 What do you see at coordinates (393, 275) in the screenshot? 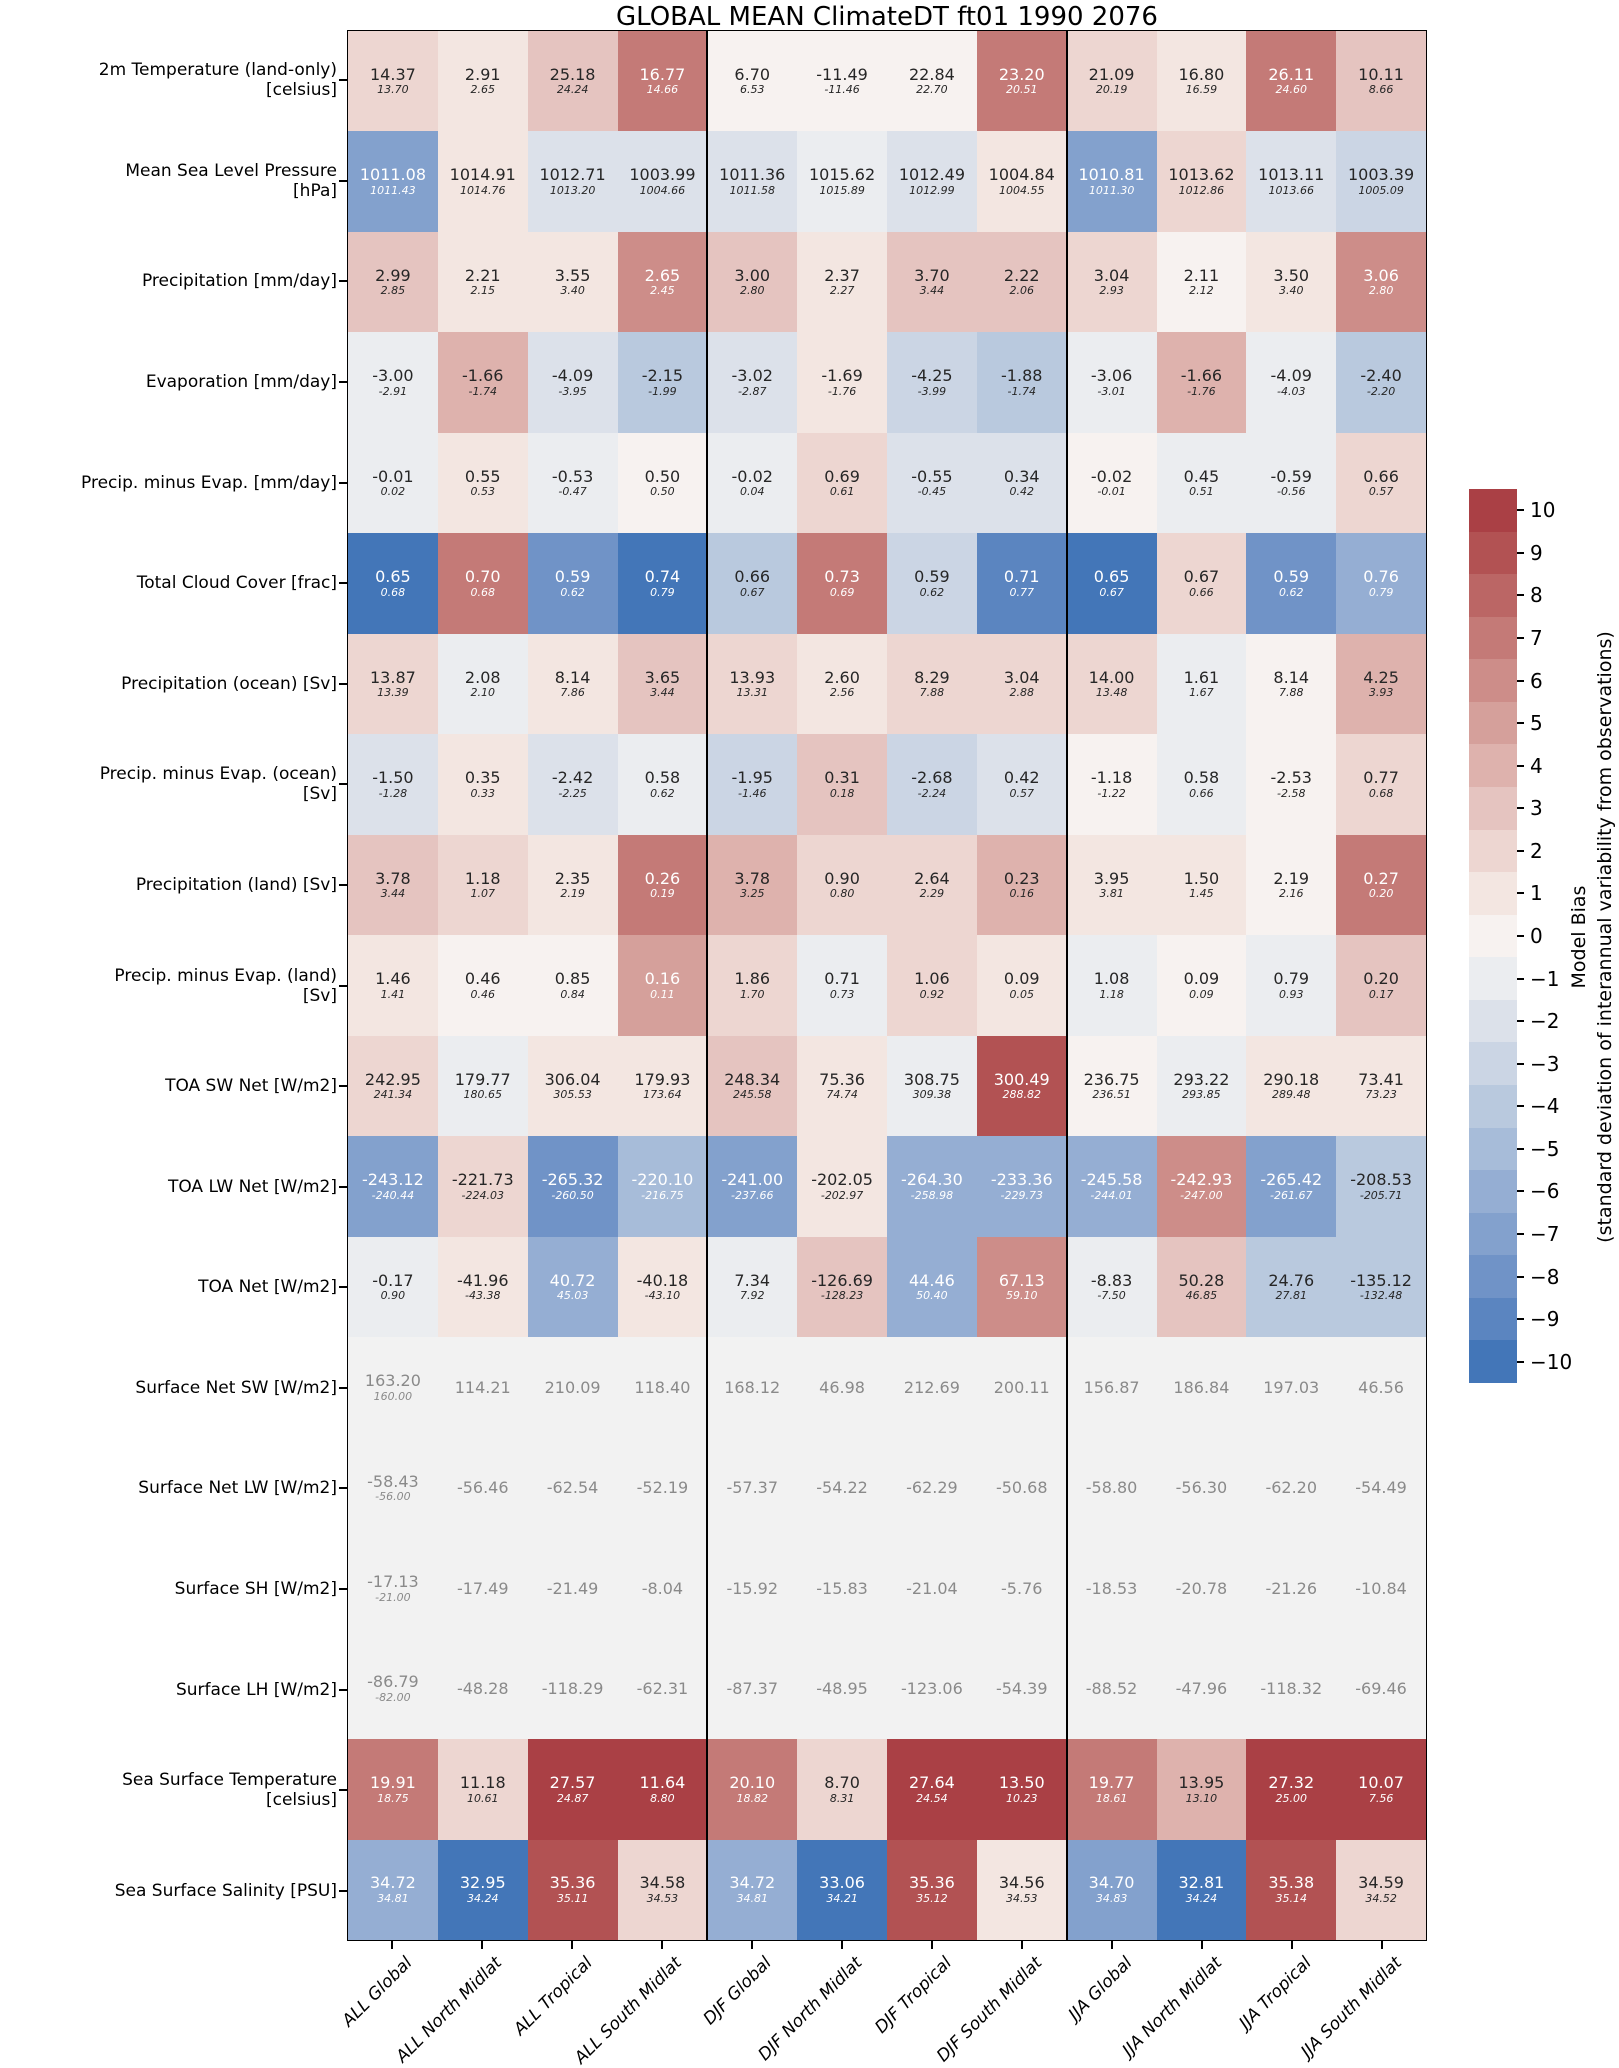
I see `cell-model-value: 2.99` at bounding box center [393, 275].